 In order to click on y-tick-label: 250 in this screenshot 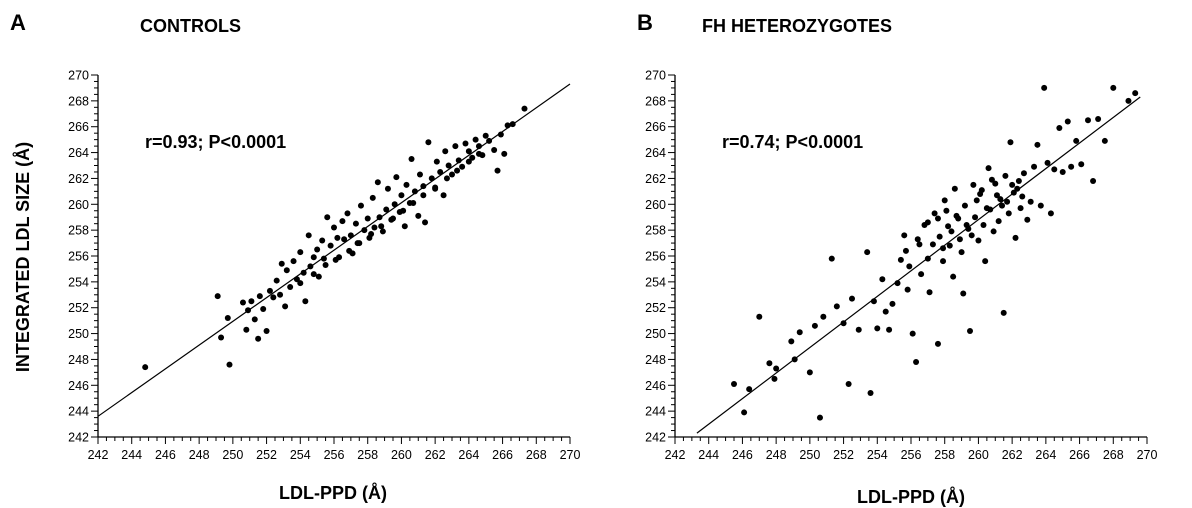, I will do `click(655, 334)`.